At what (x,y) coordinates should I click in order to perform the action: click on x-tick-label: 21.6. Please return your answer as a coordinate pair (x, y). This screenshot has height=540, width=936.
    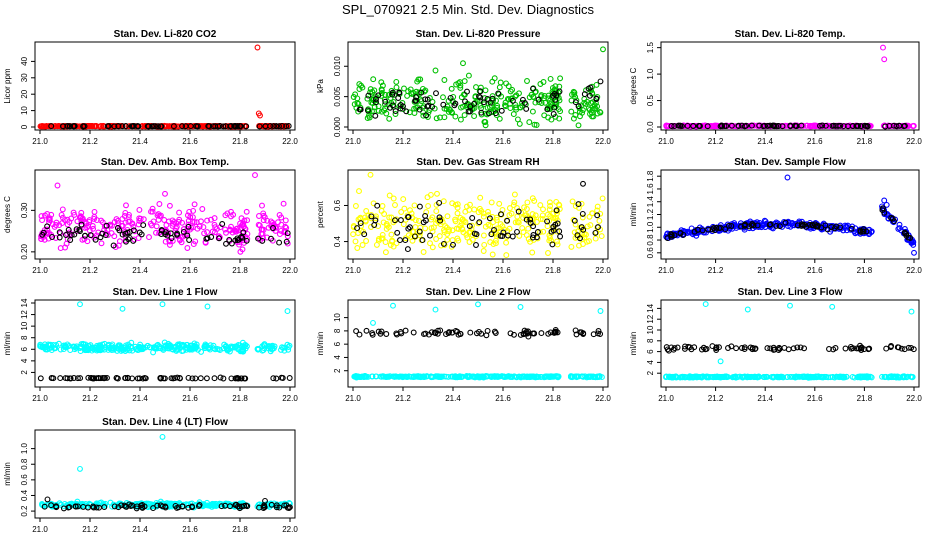
    Looking at the image, I should click on (503, 141).